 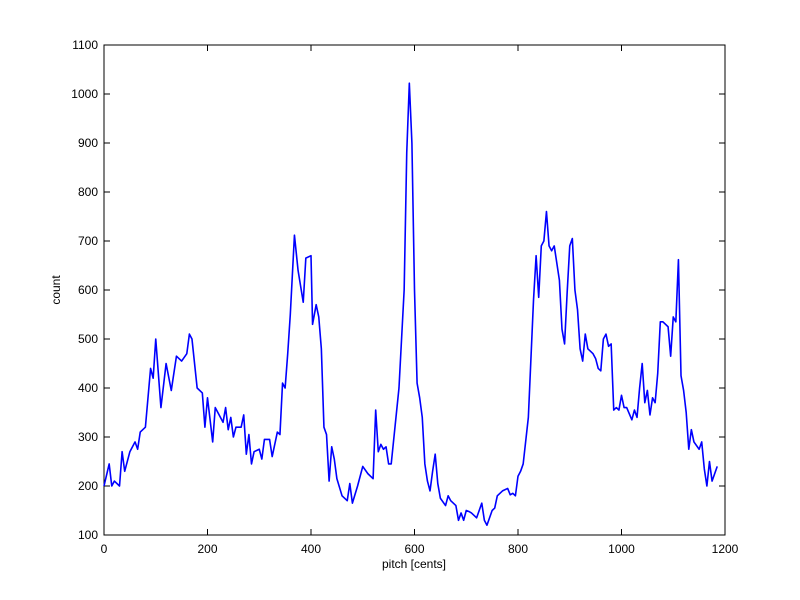 What do you see at coordinates (207, 549) in the screenshot?
I see `x-tick-label: 200` at bounding box center [207, 549].